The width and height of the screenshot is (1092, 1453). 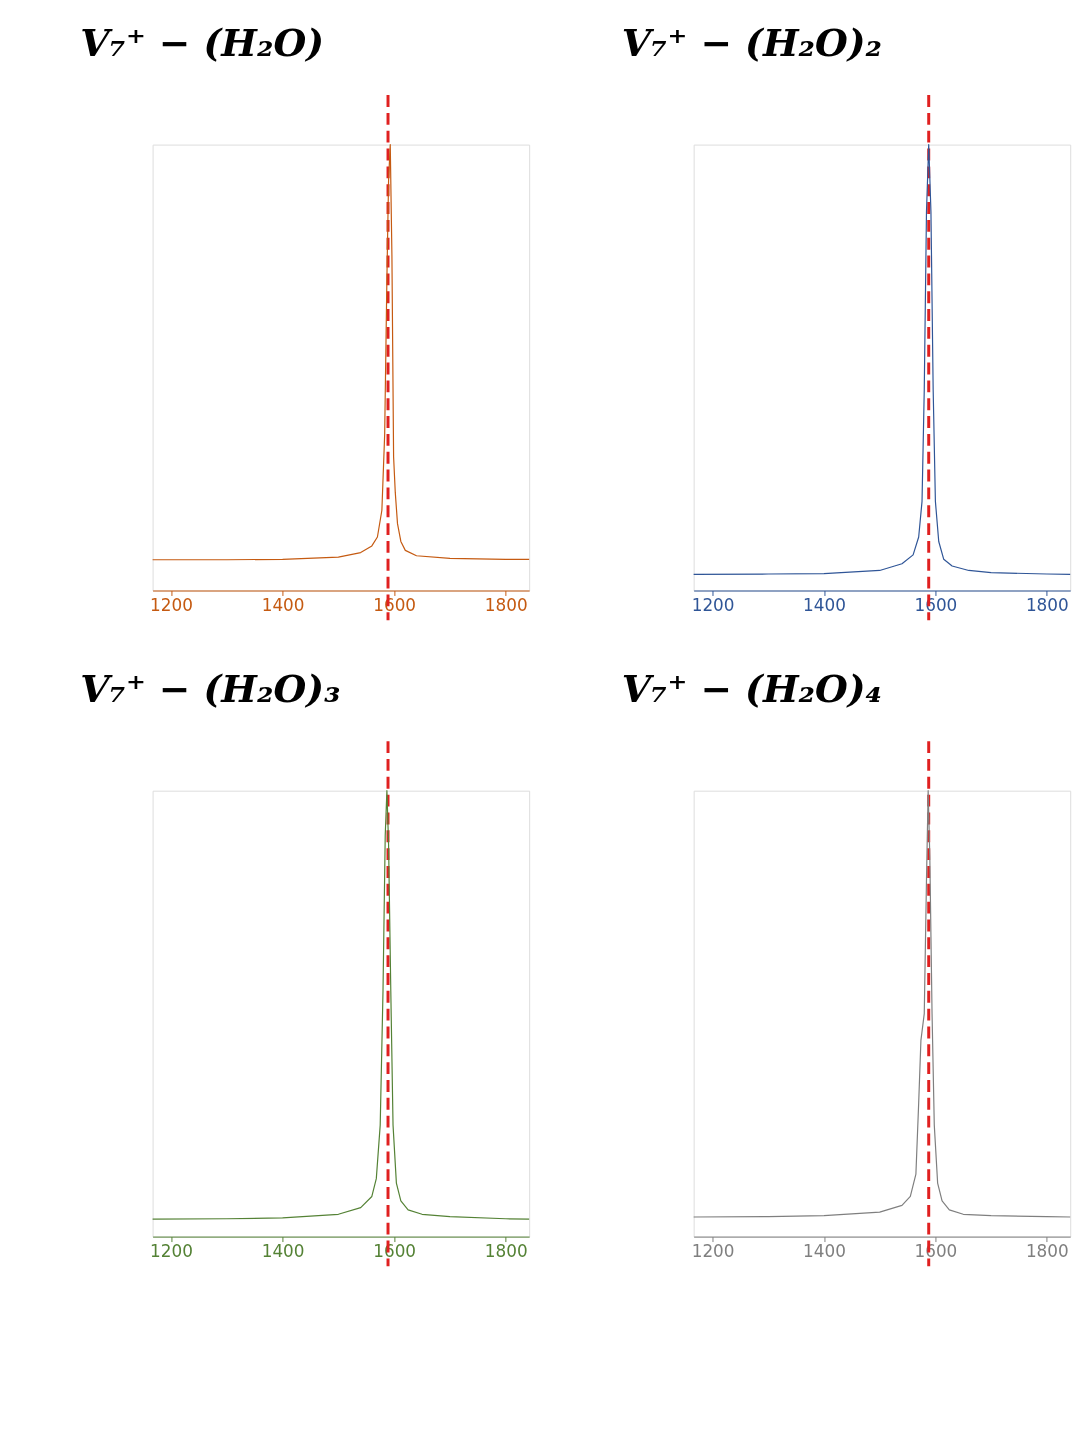 What do you see at coordinates (202, 42) in the screenshot?
I see `chart-title: V₇⁺ − (H₂O)` at bounding box center [202, 42].